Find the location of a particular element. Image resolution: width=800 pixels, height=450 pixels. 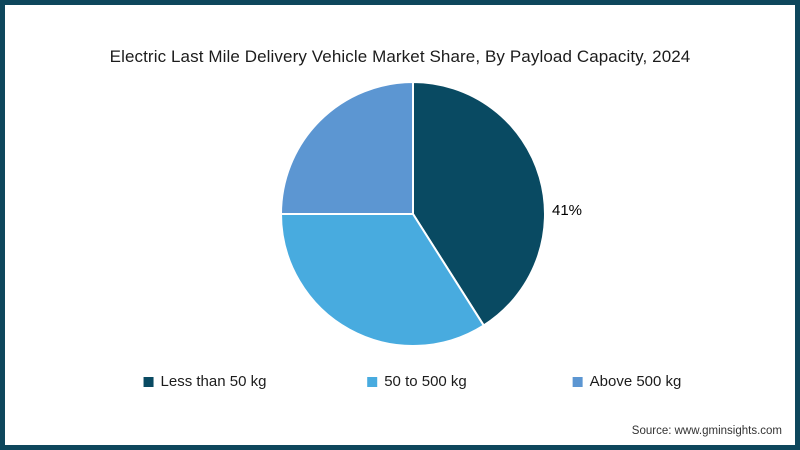

legend-item-above-500kg: Above 500 kg is located at coordinates (627, 381).